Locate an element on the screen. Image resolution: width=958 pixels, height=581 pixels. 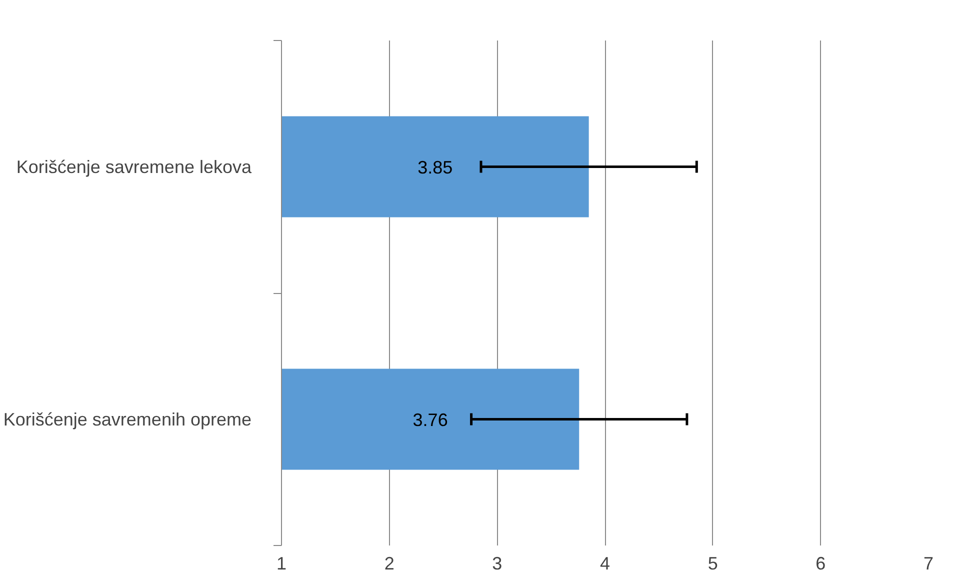
x-tick-label: 3 is located at coordinates (497, 564).